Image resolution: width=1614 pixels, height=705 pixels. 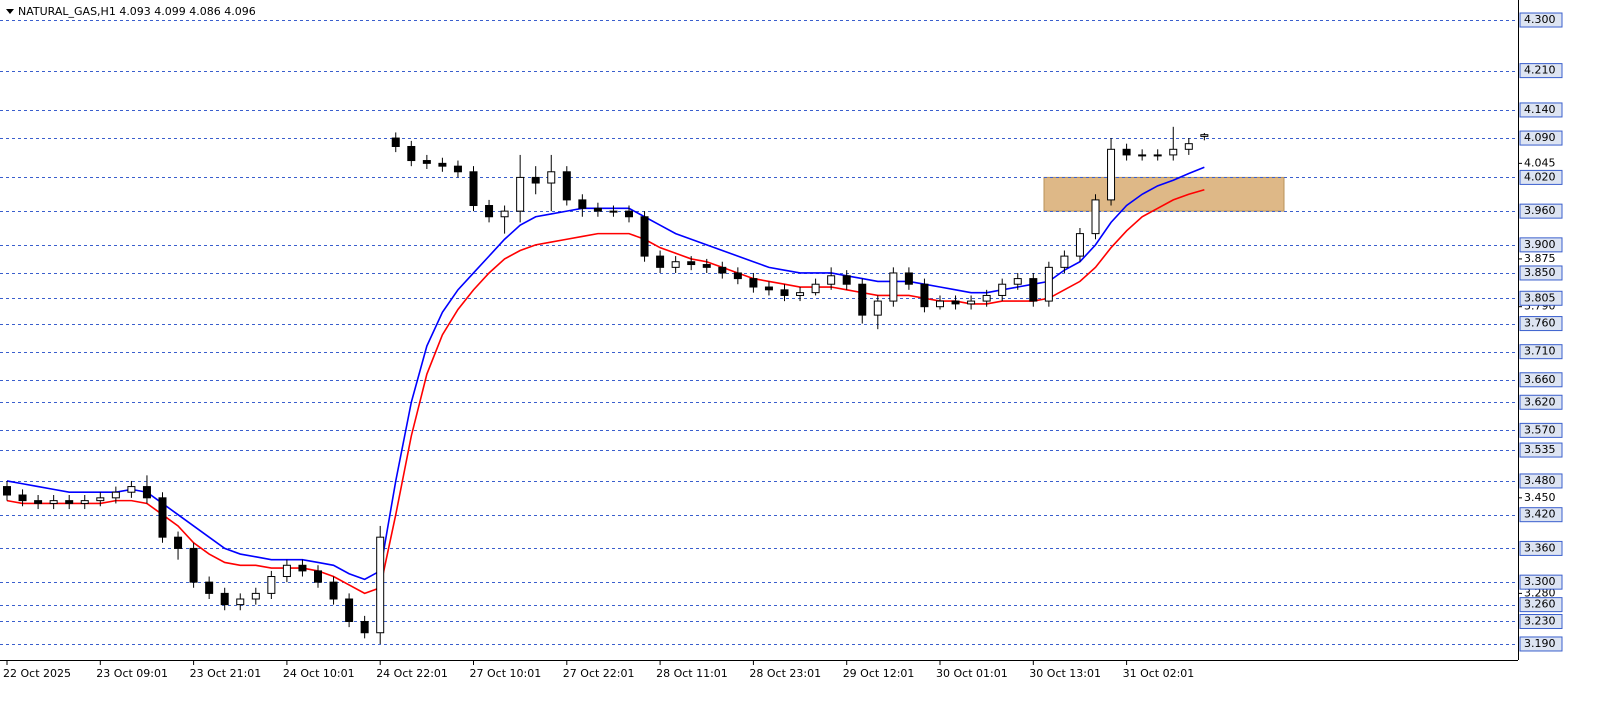 What do you see at coordinates (132, 673) in the screenshot?
I see `x-tick-label: 23 Oct 09:01` at bounding box center [132, 673].